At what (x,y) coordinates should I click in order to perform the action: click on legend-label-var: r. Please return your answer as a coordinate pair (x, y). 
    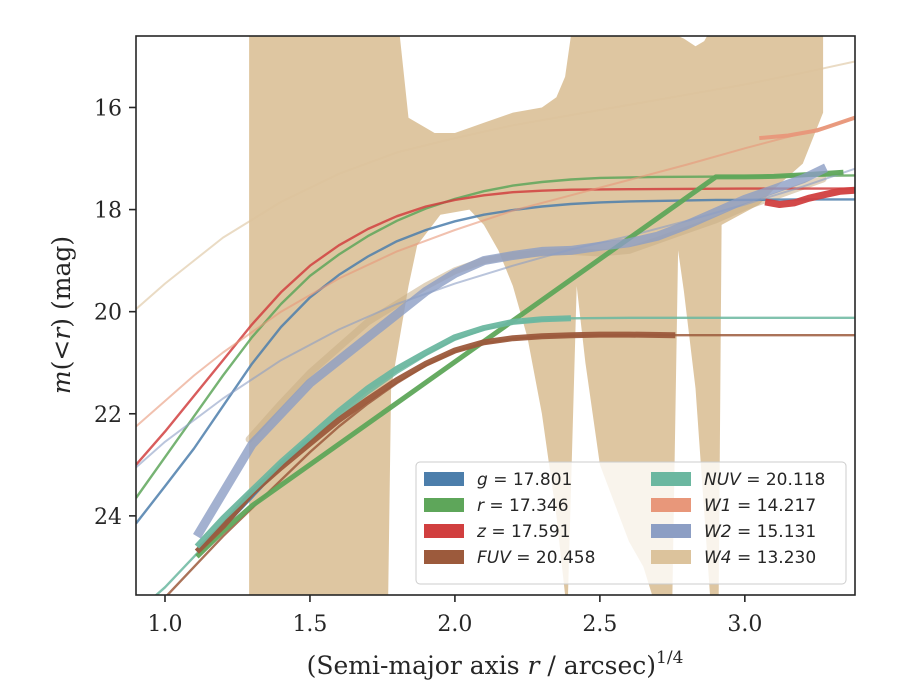
    Looking at the image, I should click on (481, 506).